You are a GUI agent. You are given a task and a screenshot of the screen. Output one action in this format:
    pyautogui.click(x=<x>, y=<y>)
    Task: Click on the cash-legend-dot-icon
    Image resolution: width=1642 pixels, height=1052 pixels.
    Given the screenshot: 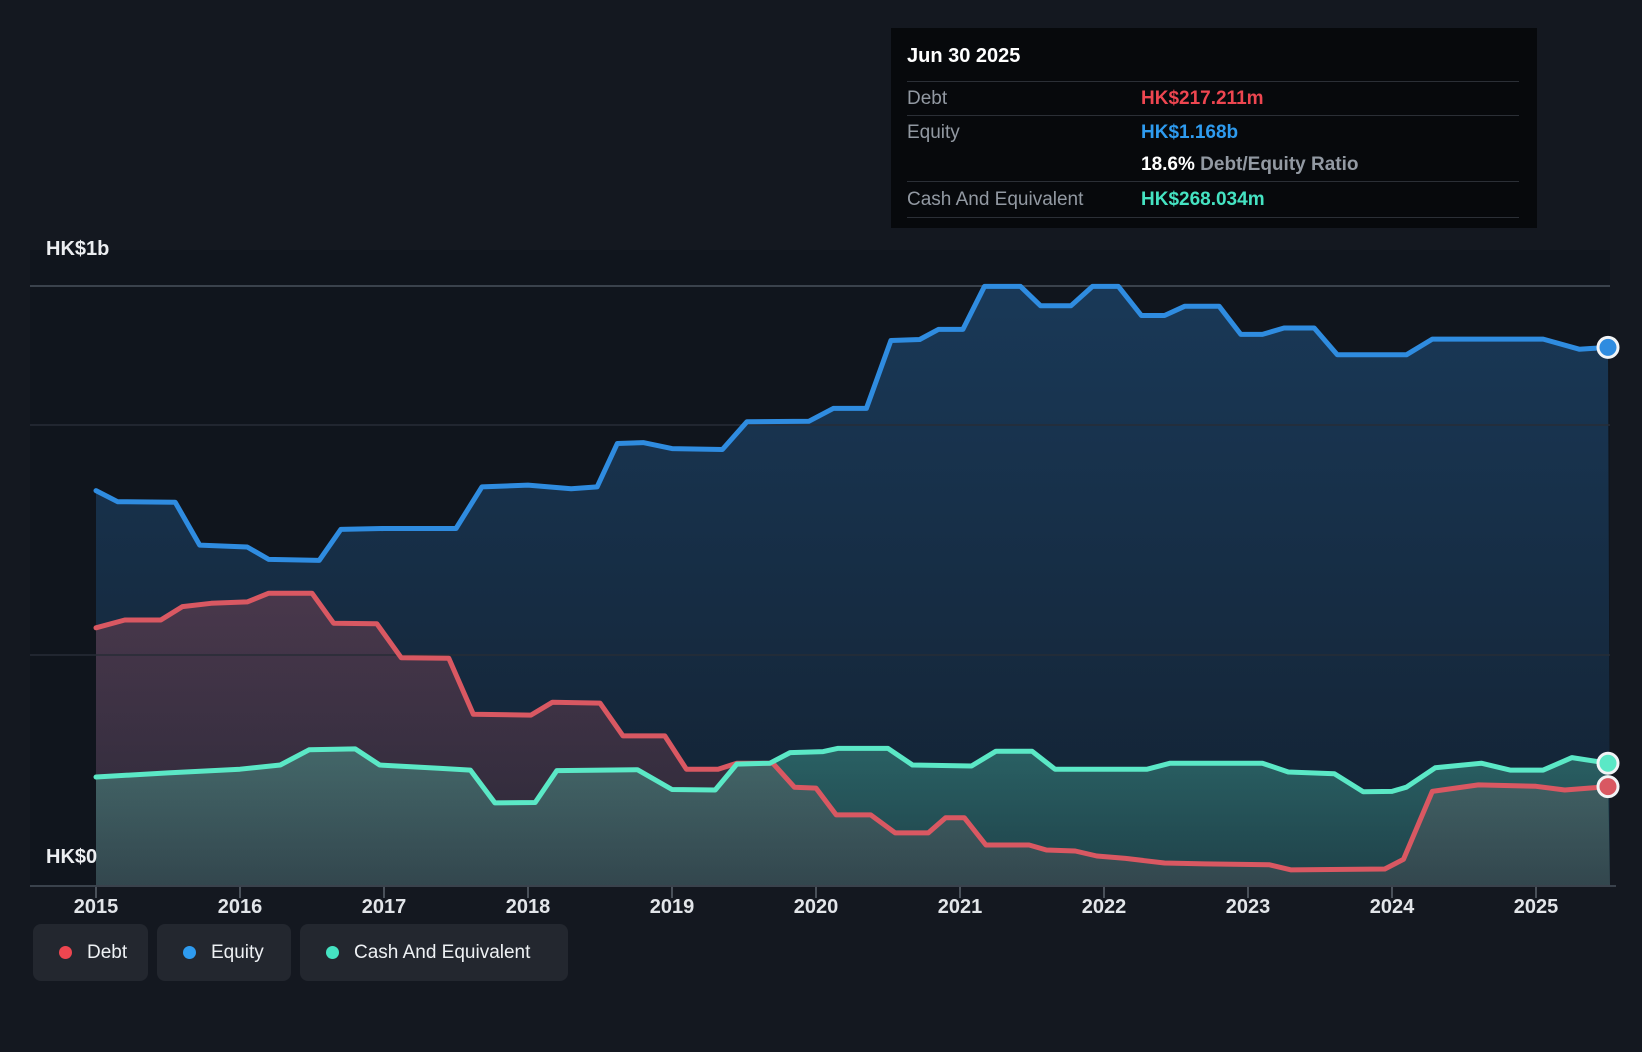 What is the action you would take?
    pyautogui.click(x=332, y=952)
    